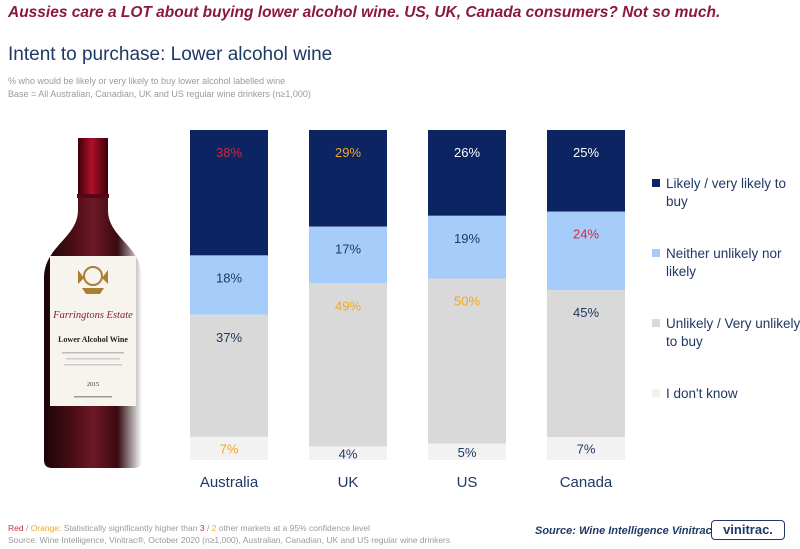  I want to click on data-label-canada-series-1: 24%, so click(586, 234).